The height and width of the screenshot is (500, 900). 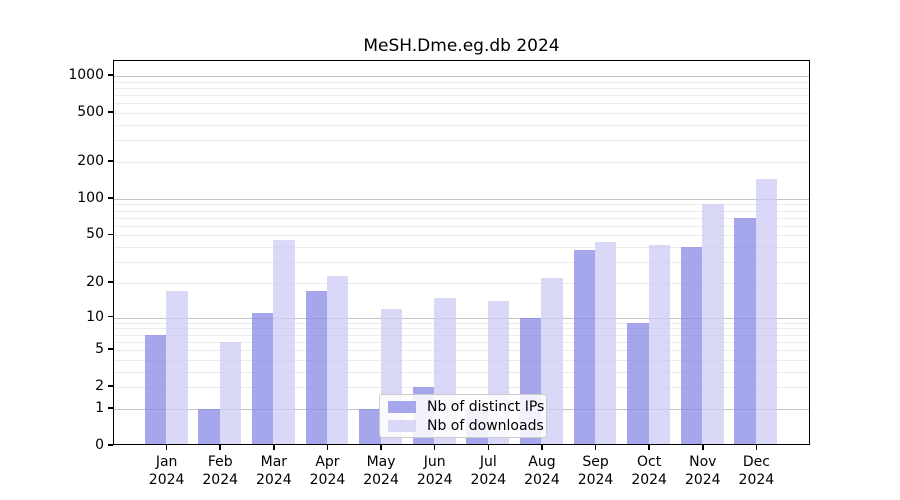 What do you see at coordinates (638, 383) in the screenshot?
I see `bar-distinct-ips-oct` at bounding box center [638, 383].